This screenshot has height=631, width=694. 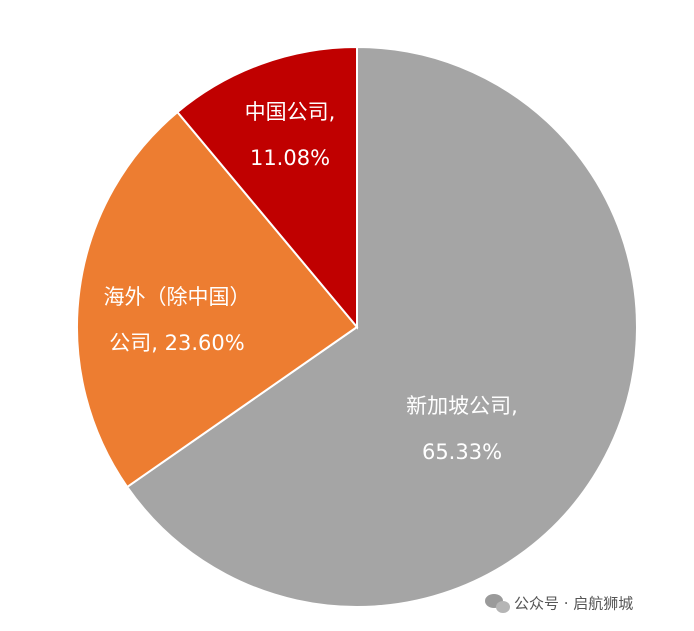 I want to click on slice-label: 新加坡公司,, so click(x=462, y=406).